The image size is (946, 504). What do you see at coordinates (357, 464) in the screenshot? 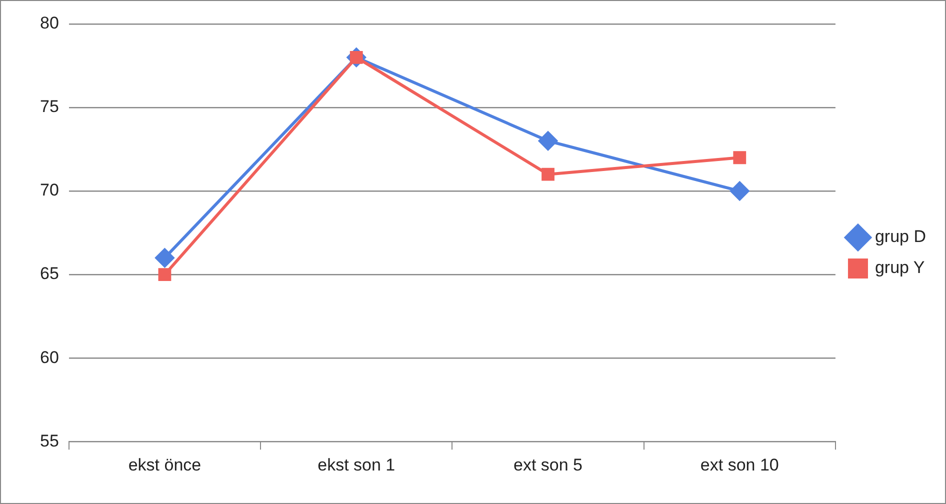
I see `x-tick-label: ekst son 1` at bounding box center [357, 464].